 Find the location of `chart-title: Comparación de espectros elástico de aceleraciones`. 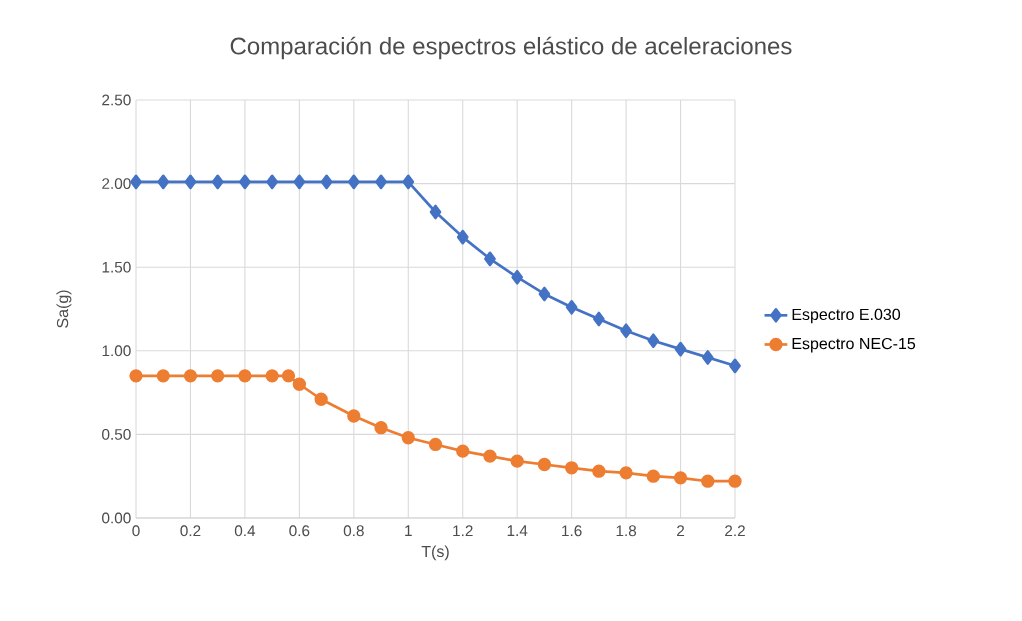

chart-title: Comparación de espectros elástico de aceleraciones is located at coordinates (511, 48).